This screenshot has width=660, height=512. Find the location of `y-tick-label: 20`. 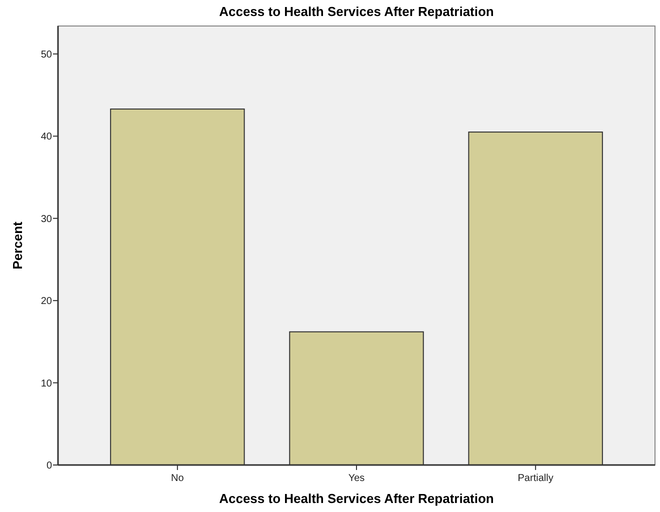

y-tick-label: 20 is located at coordinates (46, 302).